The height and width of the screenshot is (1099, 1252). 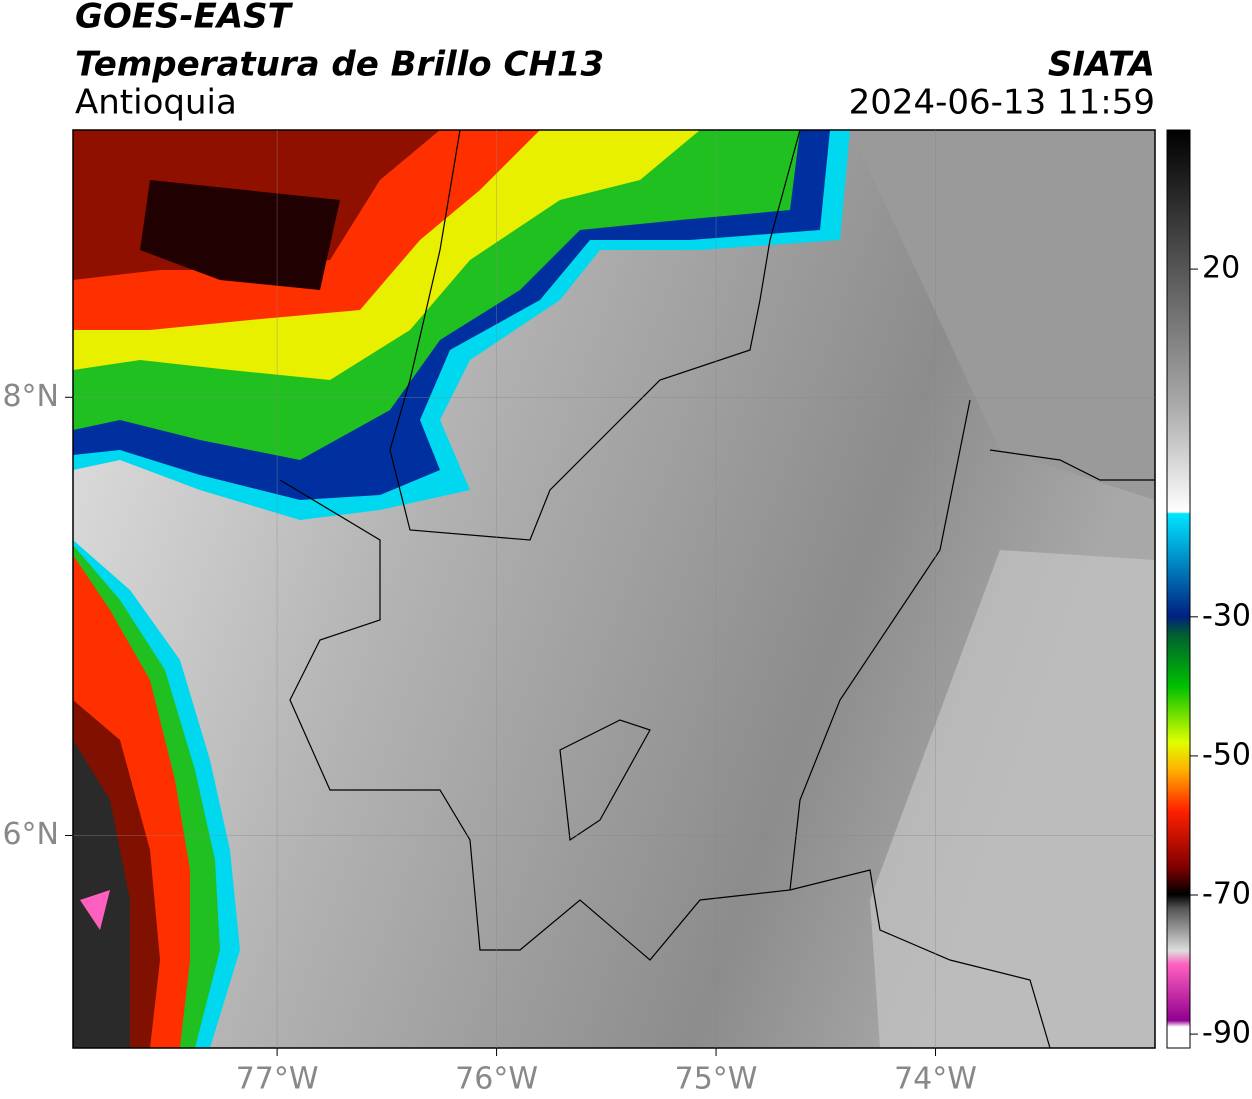 What do you see at coordinates (1002, 103) in the screenshot?
I see `datetime: 2024-06-13 11:59` at bounding box center [1002, 103].